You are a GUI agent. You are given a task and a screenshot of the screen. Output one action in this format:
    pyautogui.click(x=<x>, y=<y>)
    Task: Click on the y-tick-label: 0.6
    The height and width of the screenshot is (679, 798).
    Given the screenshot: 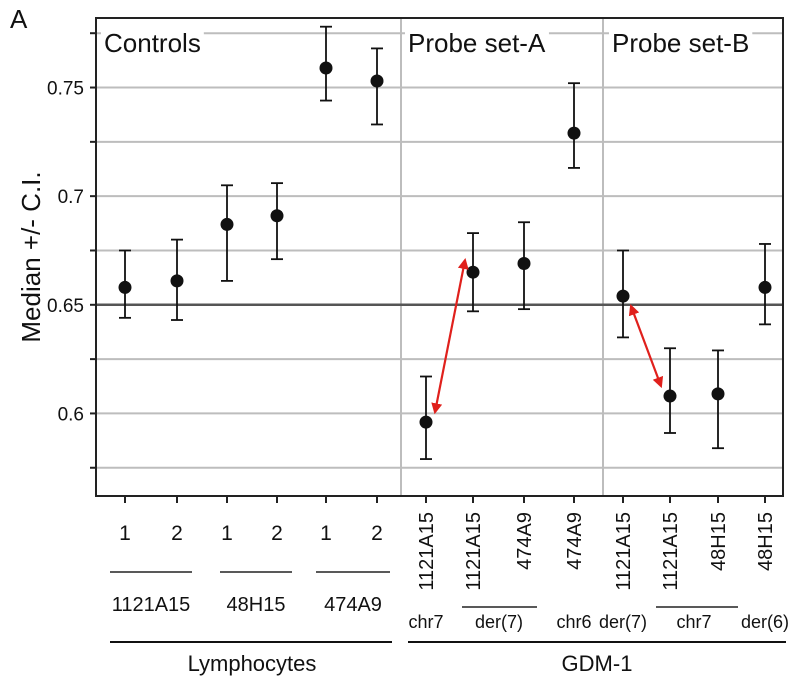 What is the action you would take?
    pyautogui.click(x=71, y=414)
    